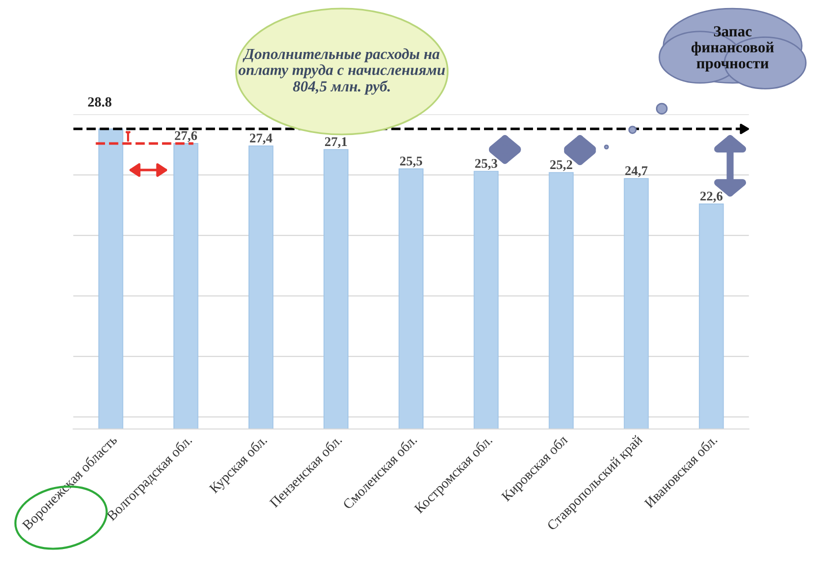  What do you see at coordinates (411, 162) in the screenshot?
I see `data-label: 25,5` at bounding box center [411, 162].